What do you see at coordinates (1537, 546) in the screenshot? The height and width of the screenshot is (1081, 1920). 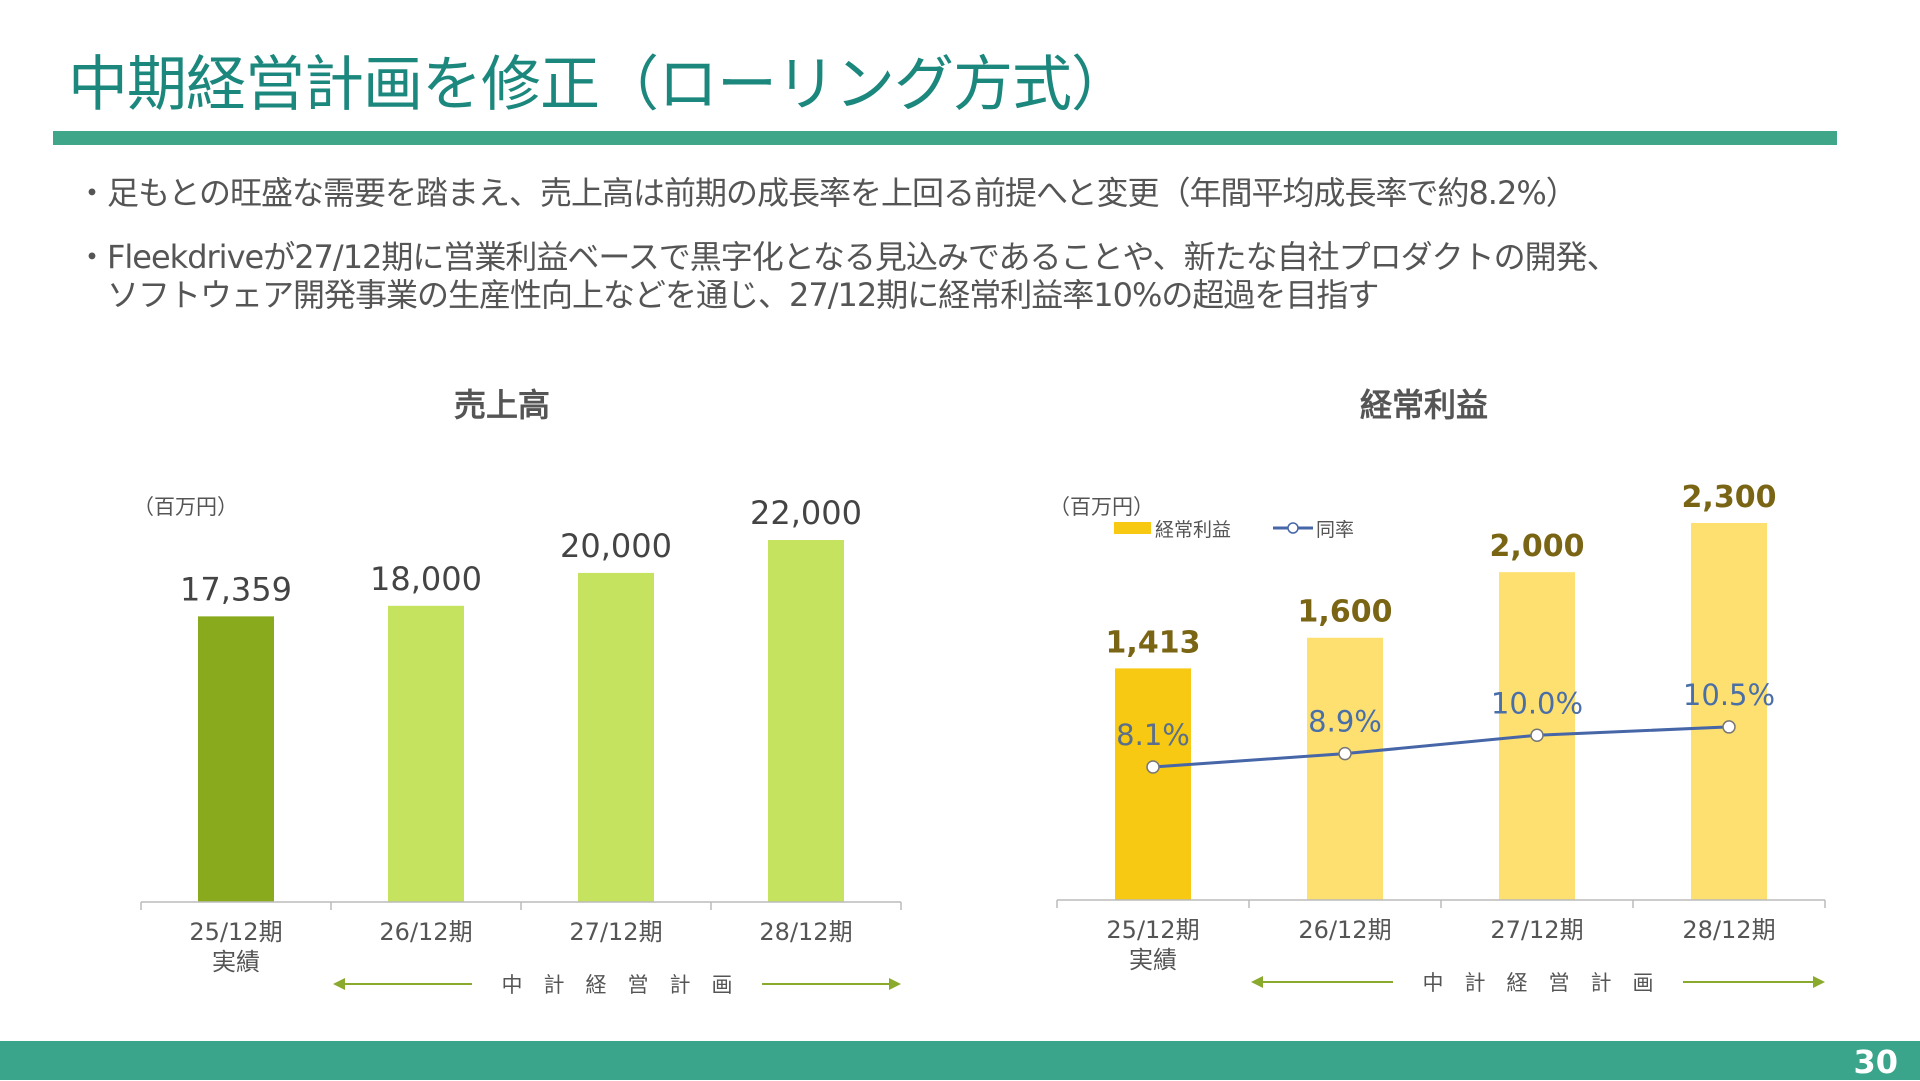 I see `bar-value-label: 2,000` at bounding box center [1537, 546].